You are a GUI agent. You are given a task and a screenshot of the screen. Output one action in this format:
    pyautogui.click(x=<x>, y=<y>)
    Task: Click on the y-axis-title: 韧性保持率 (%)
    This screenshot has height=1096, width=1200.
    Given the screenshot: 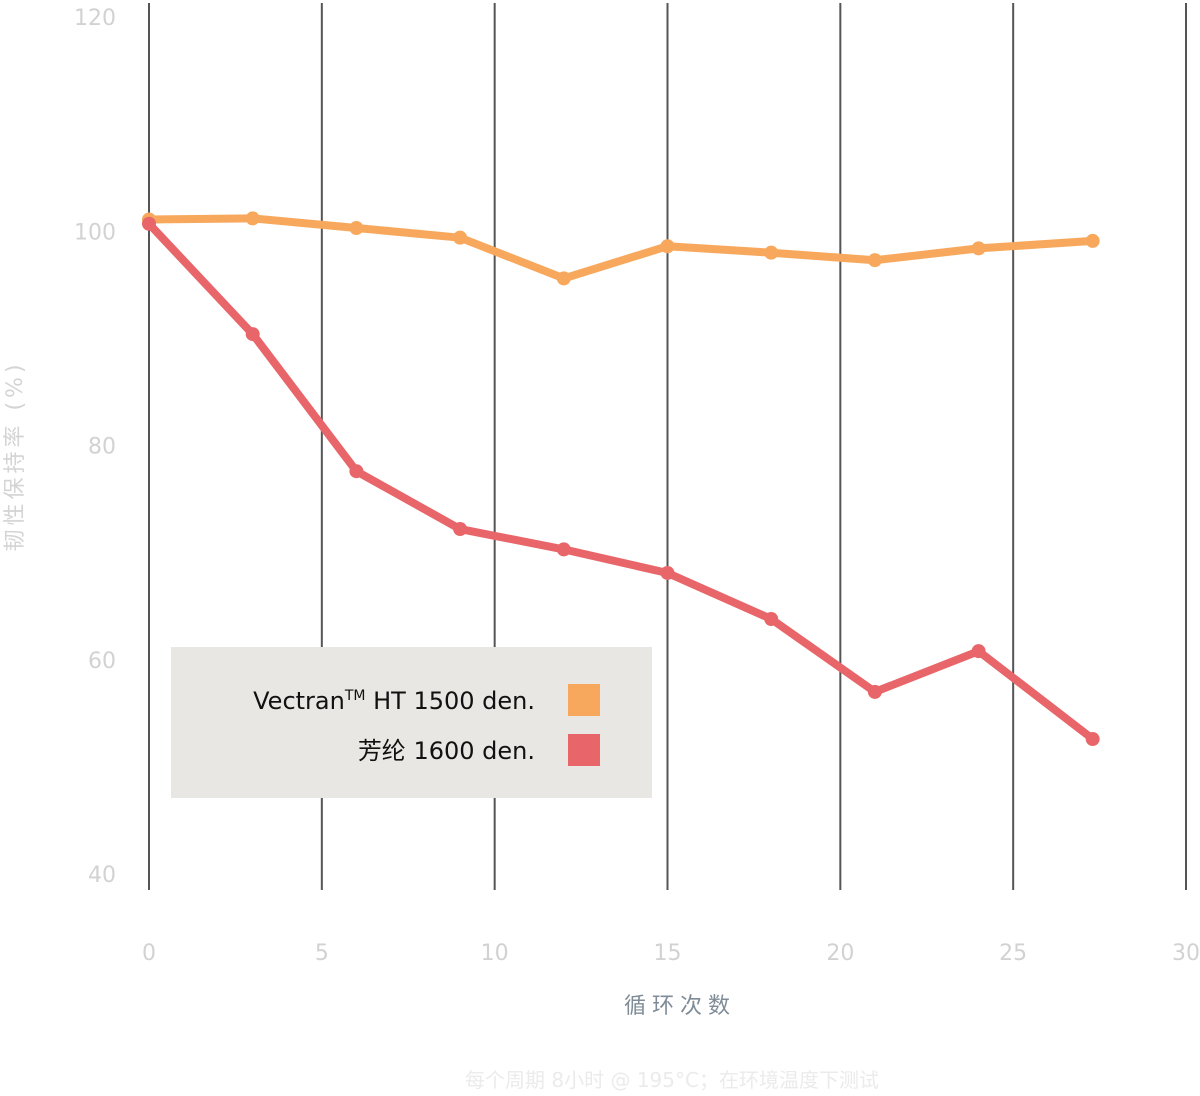 What is the action you would take?
    pyautogui.click(x=15, y=455)
    